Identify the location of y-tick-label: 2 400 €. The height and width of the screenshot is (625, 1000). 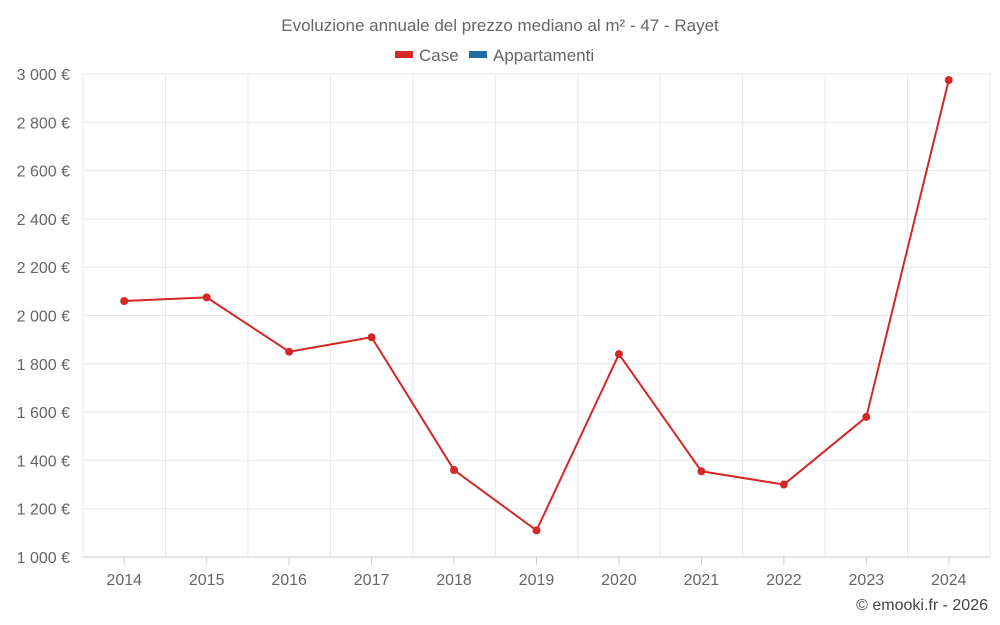
(43, 220).